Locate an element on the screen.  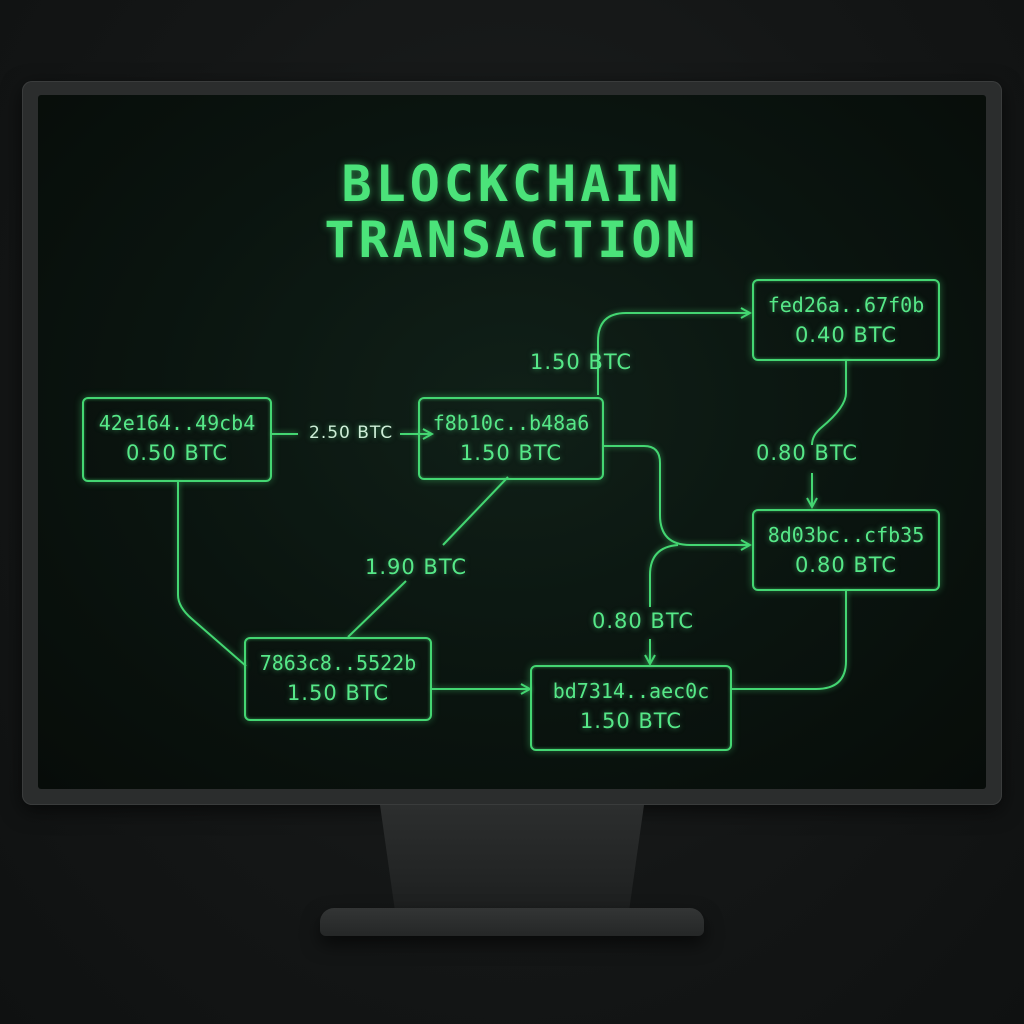
edge-bd7-to-d03 is located at coordinates (789, 640).